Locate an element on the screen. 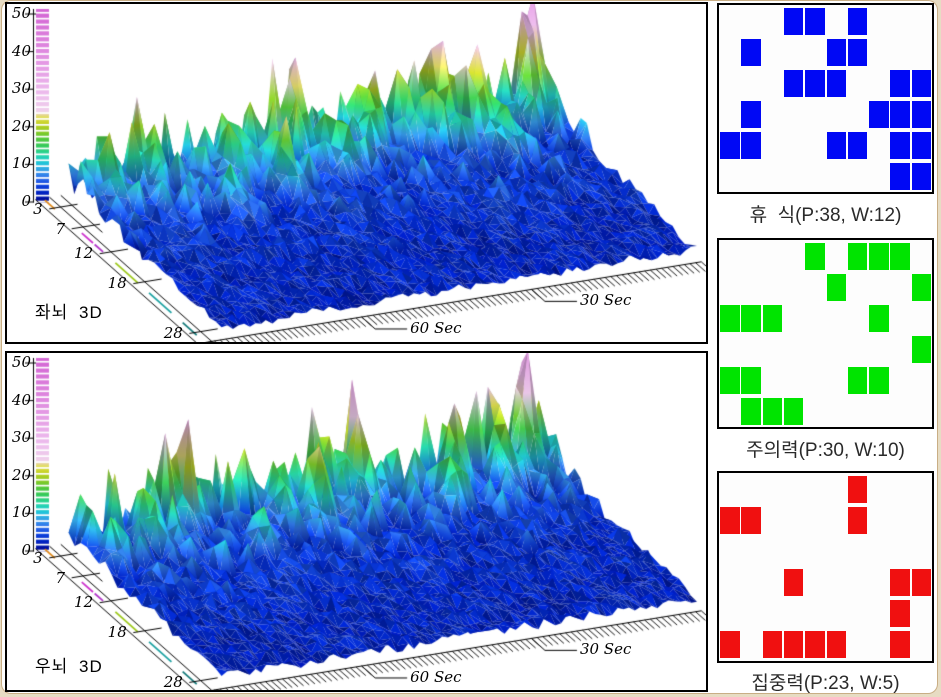  attention-grid-panel: 주의력(P:30, W:10) is located at coordinates (825, 350).